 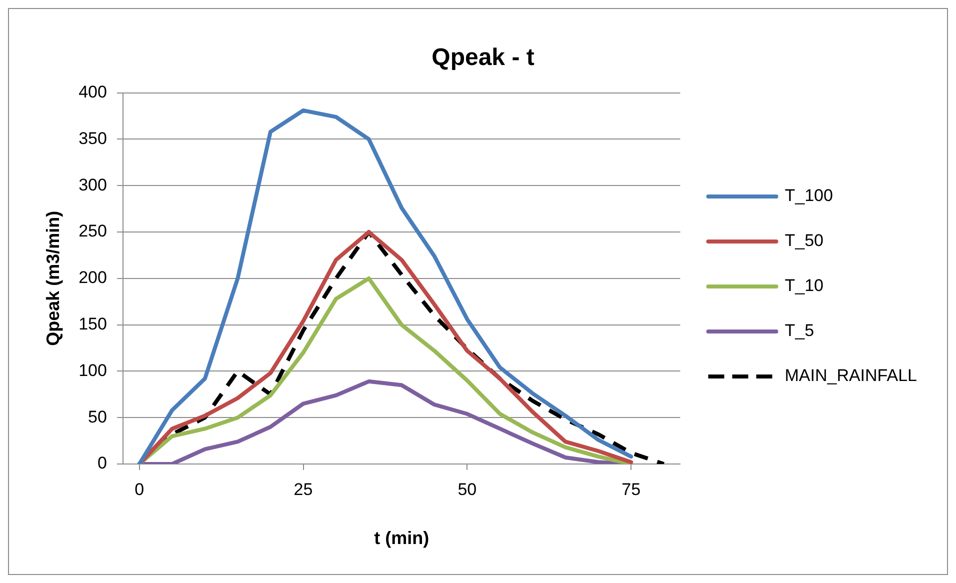 What do you see at coordinates (92, 92) in the screenshot?
I see `y-tick-label: 400` at bounding box center [92, 92].